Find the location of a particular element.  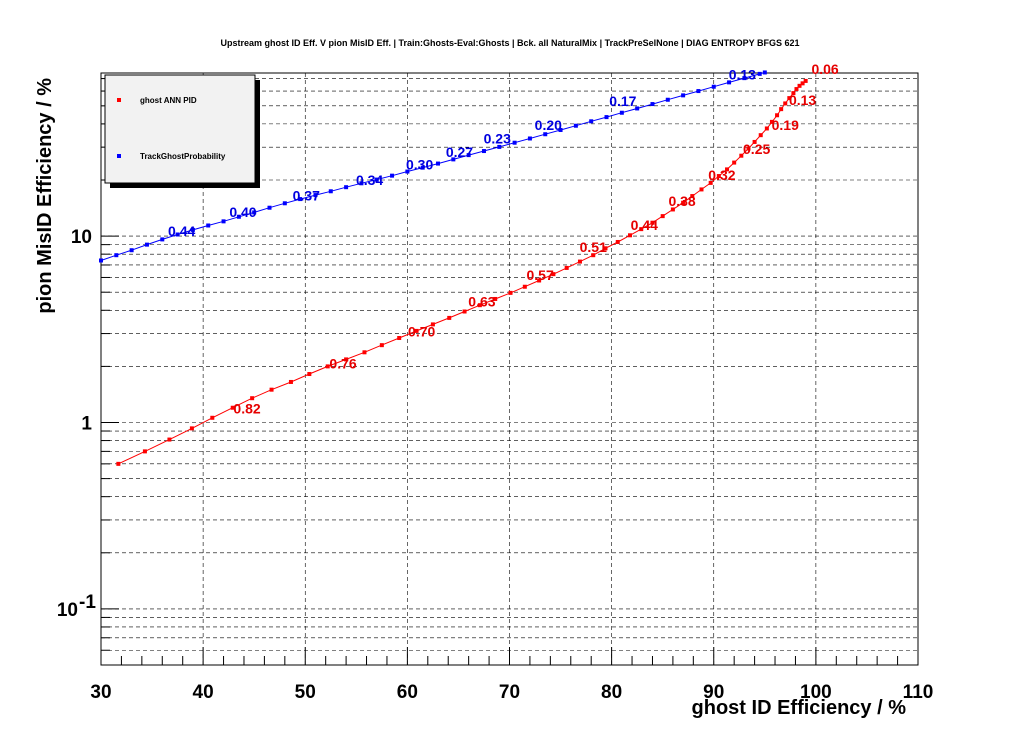

x-tick-label: 60 is located at coordinates (407, 692).